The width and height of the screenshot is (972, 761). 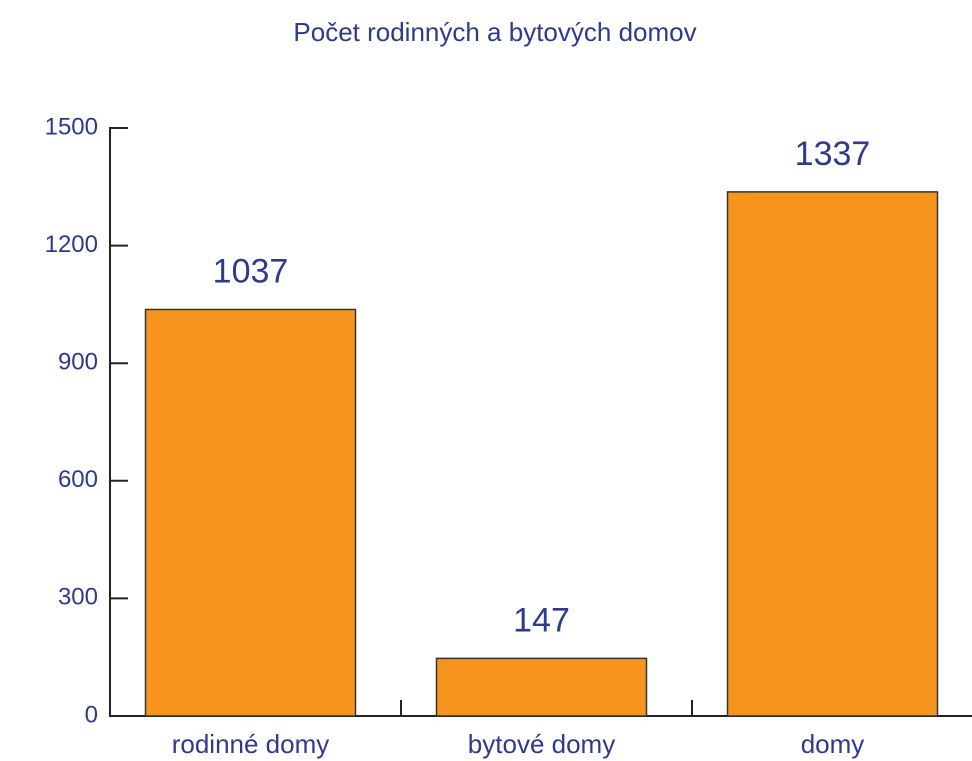 What do you see at coordinates (71, 244) in the screenshot?
I see `y-tick-label: 1200` at bounding box center [71, 244].